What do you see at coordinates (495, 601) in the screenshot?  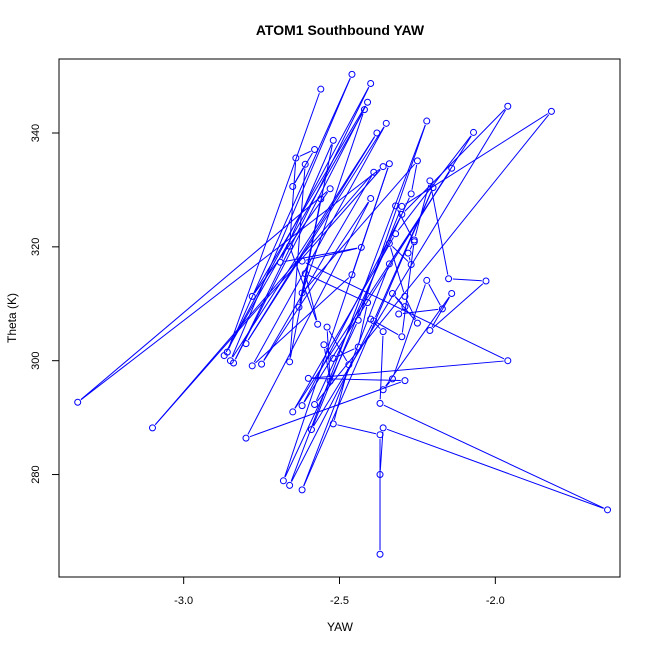 I see `x-tick-label: -2.0` at bounding box center [495, 601].